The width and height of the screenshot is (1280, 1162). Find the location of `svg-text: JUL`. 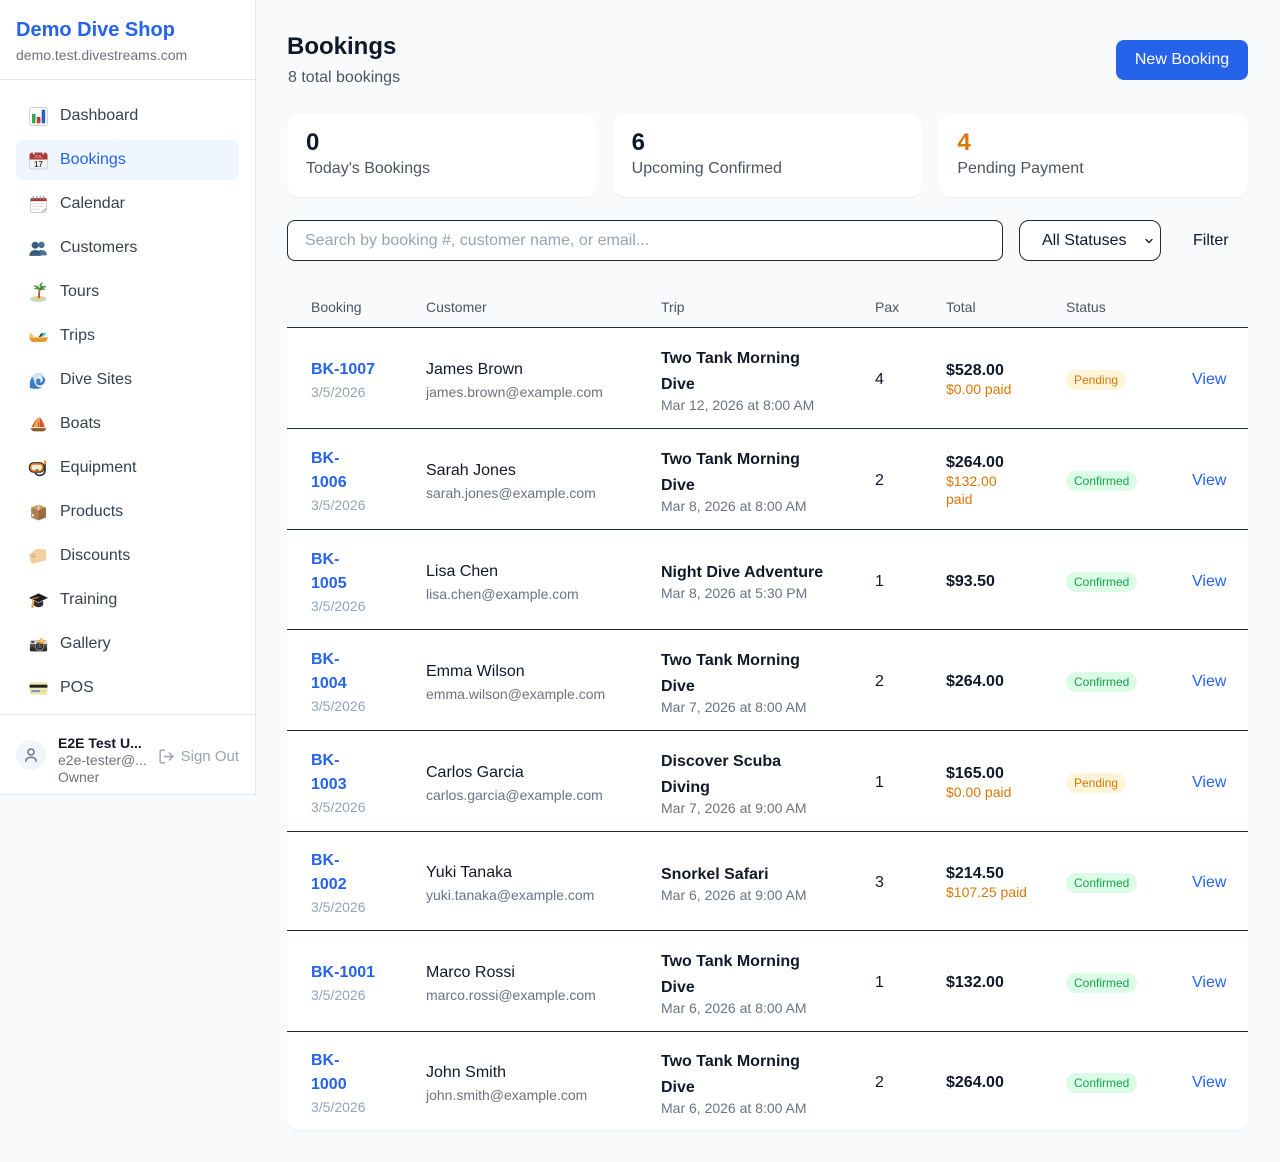

svg-text: JUL is located at coordinates (38, 156).